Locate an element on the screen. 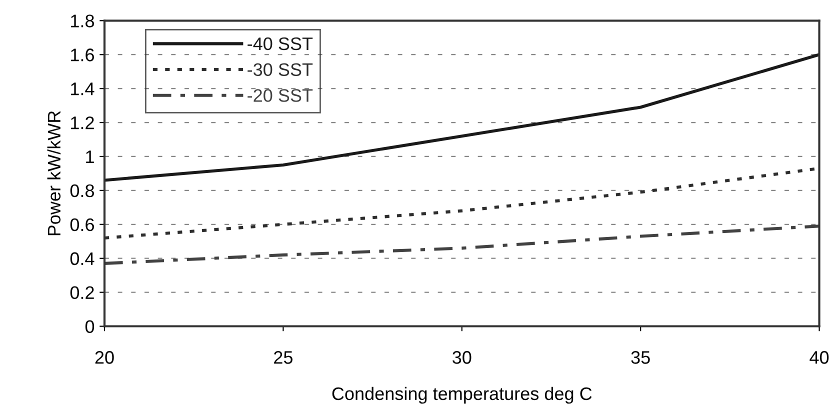  x-tick-label: 30 is located at coordinates (462, 357).